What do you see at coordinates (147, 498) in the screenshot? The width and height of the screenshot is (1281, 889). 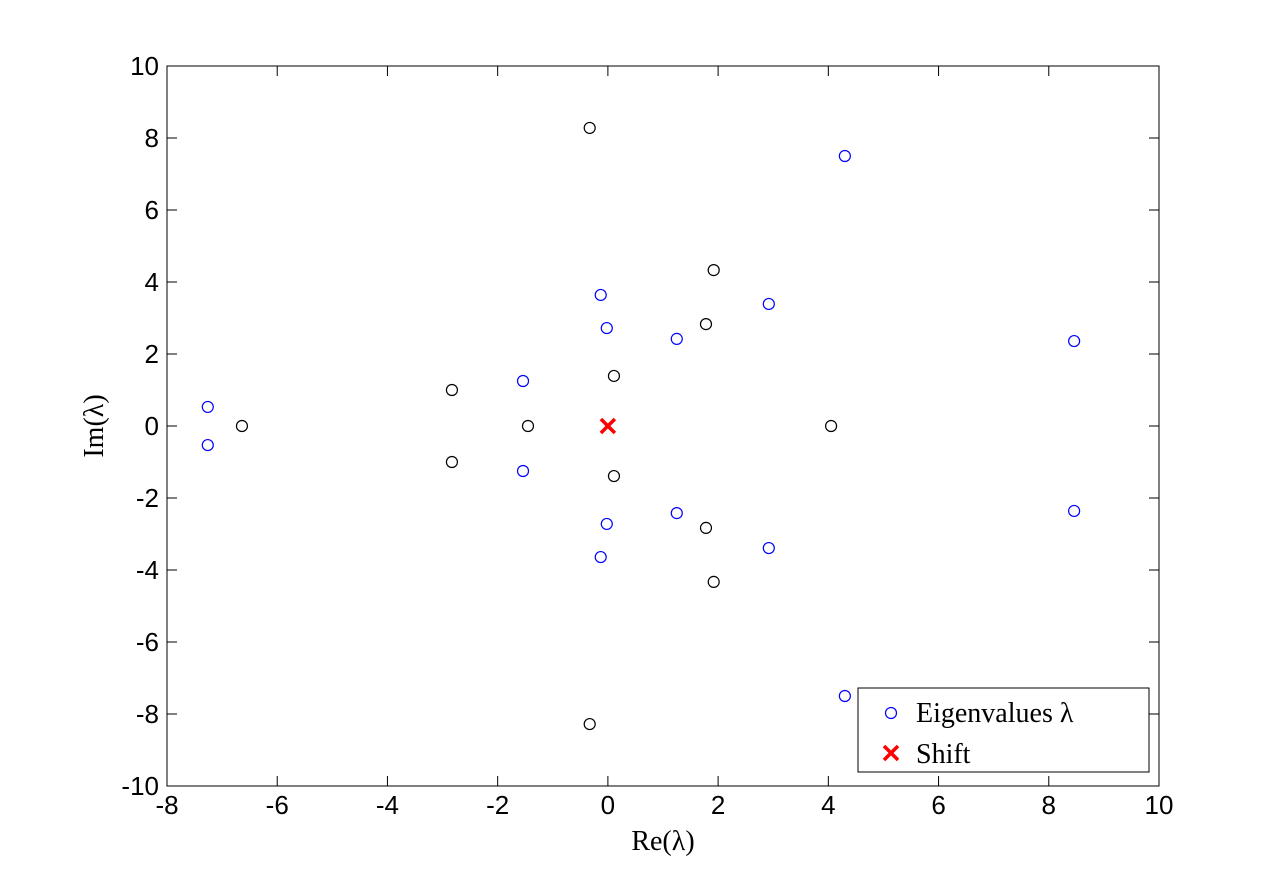 I see `y-tick-label: -2` at bounding box center [147, 498].